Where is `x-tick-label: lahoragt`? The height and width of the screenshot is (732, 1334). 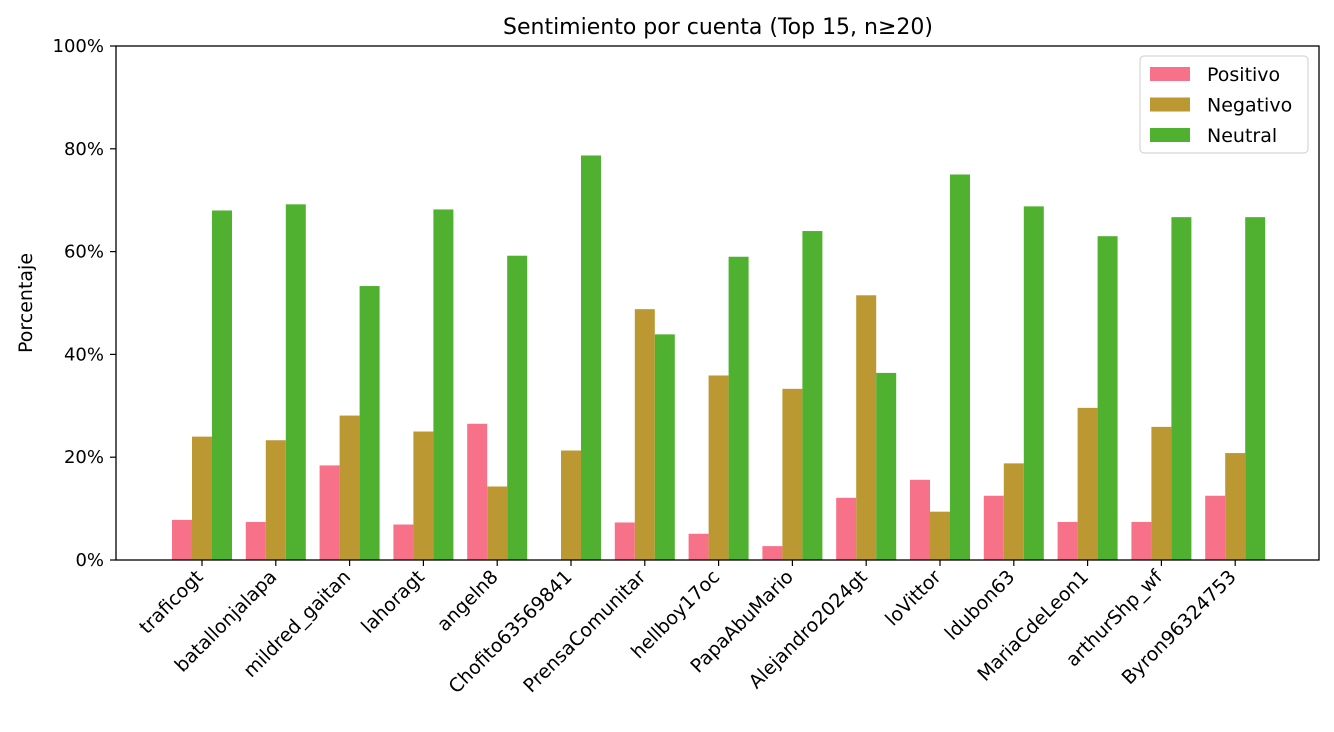
x-tick-label: lahoragt is located at coordinates (393, 602).